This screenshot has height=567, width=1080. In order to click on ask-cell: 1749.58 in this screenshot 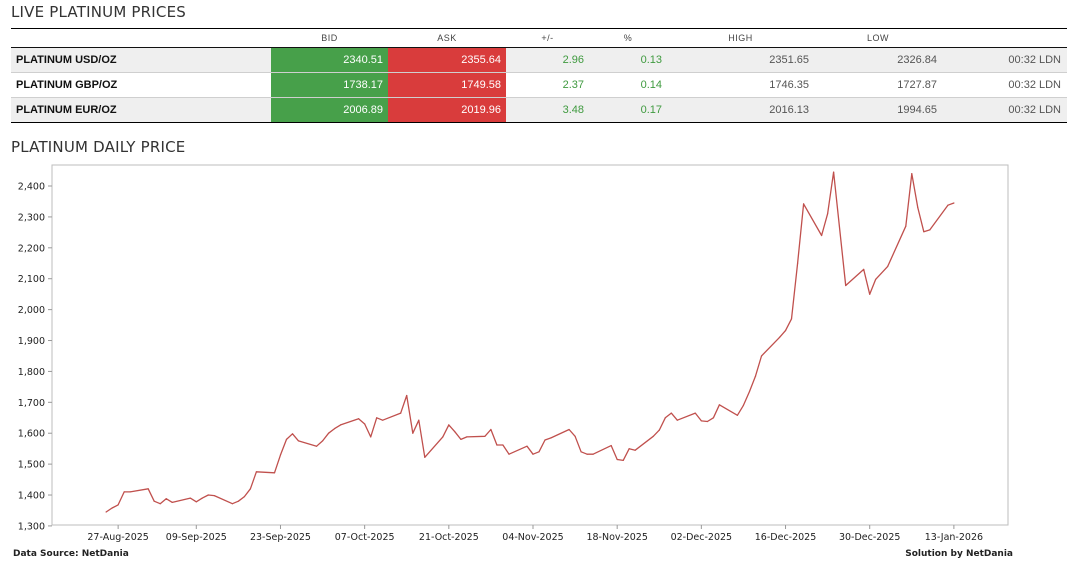, I will do `click(447, 85)`.